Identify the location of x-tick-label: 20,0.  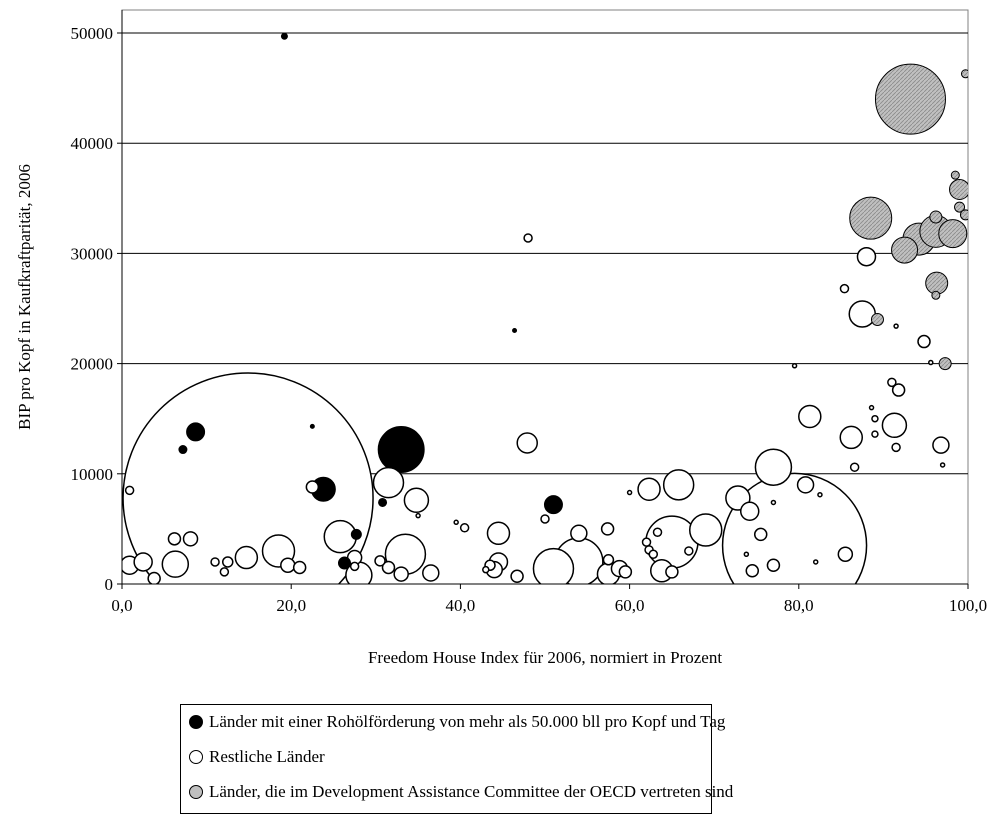
(291, 605).